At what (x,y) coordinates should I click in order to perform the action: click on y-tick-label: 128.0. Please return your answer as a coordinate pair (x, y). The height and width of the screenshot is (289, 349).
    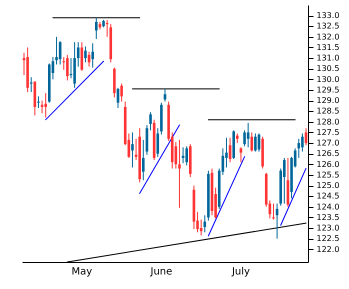
    Looking at the image, I should click on (328, 121).